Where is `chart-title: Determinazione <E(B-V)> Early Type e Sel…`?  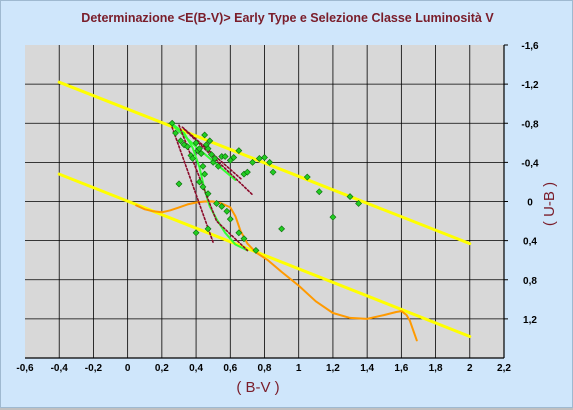 chart-title: Determinazione <E(B-V)> Early Type e Sel… is located at coordinates (287, 18).